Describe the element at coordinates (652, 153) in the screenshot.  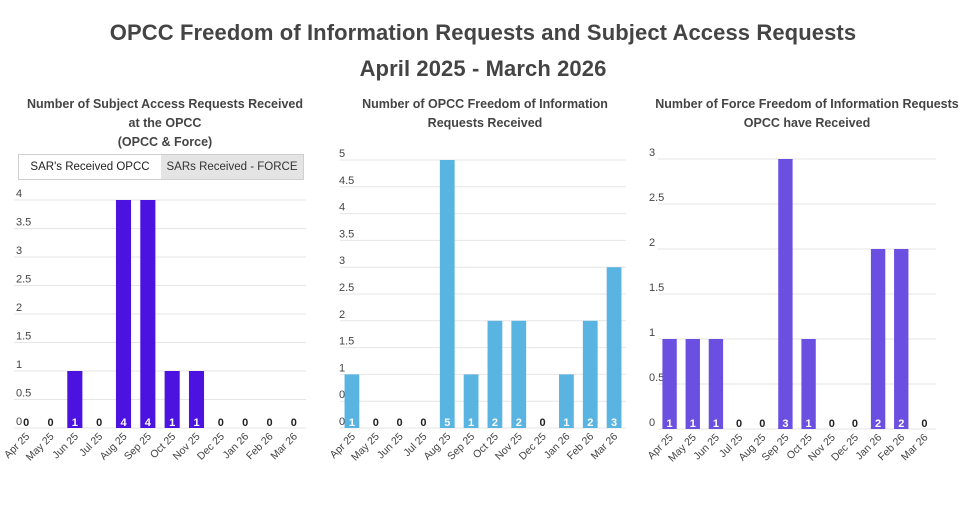
I see `force-foi-y-tick-label: 3` at that location.